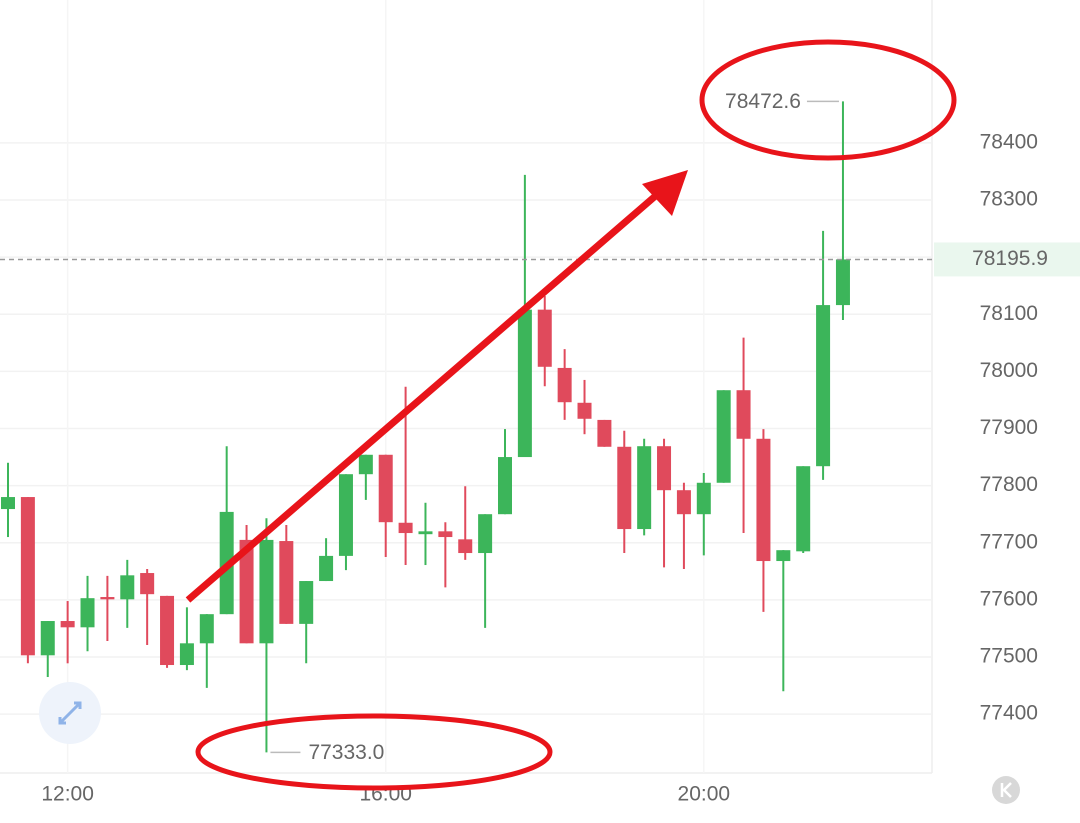 The image size is (1080, 823). I want to click on expand-button, so click(70, 713).